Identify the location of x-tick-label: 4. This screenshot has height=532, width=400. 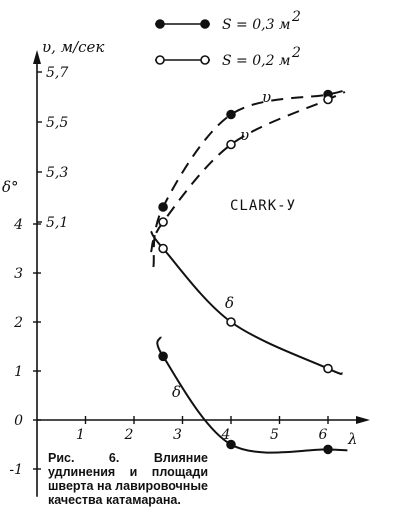
(226, 435).